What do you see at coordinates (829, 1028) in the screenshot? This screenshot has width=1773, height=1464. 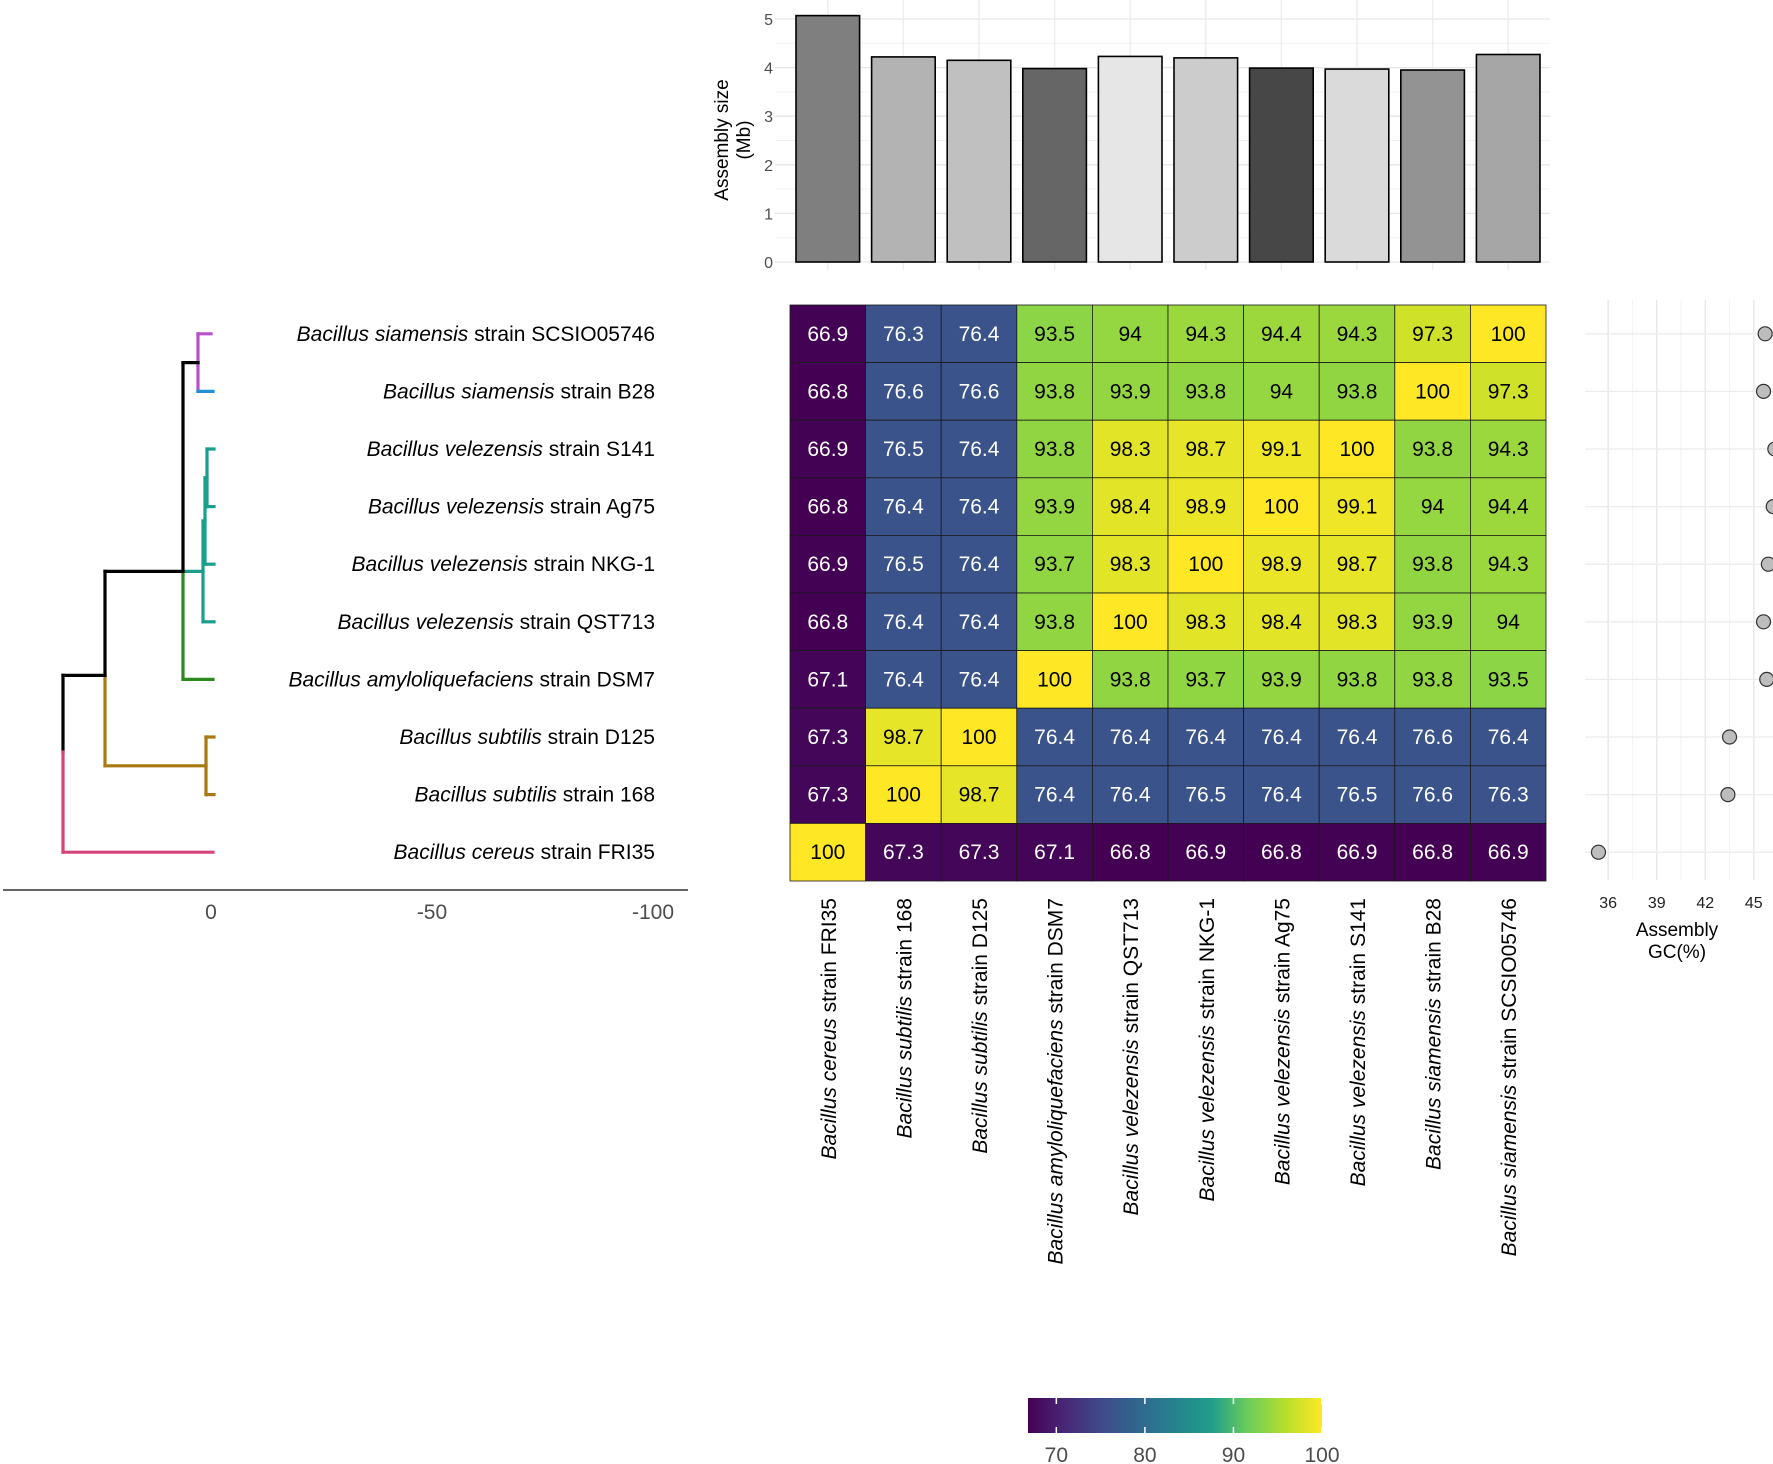 I see `column-label: Bacillus cereus strain FRI35` at bounding box center [829, 1028].